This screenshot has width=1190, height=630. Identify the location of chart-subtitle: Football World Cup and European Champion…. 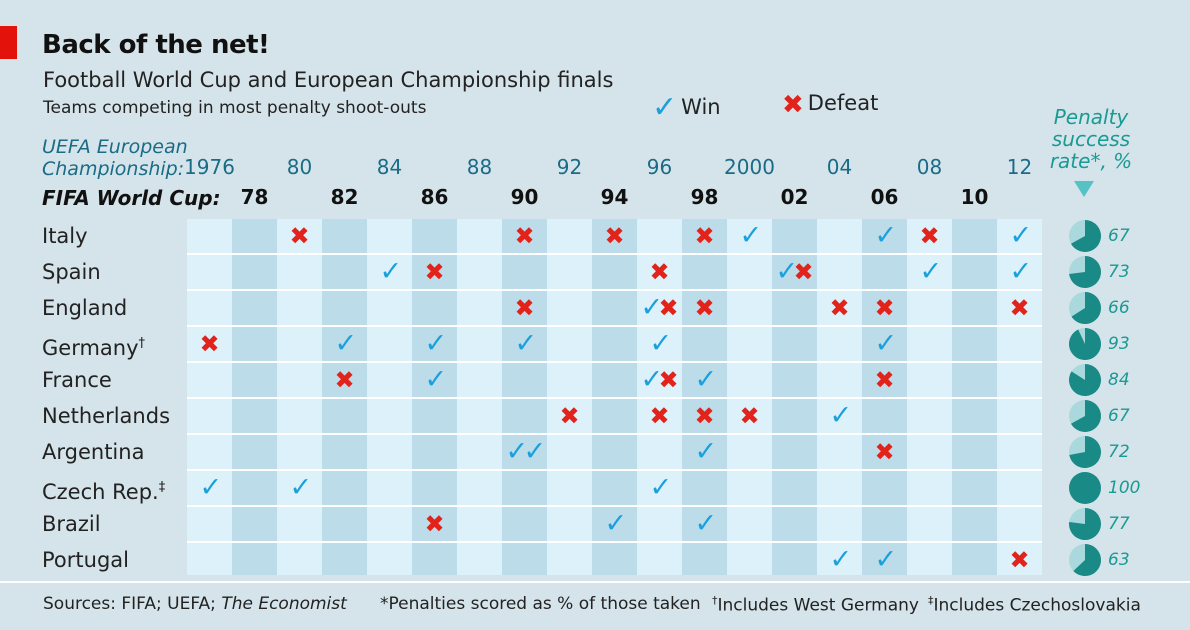
(328, 80).